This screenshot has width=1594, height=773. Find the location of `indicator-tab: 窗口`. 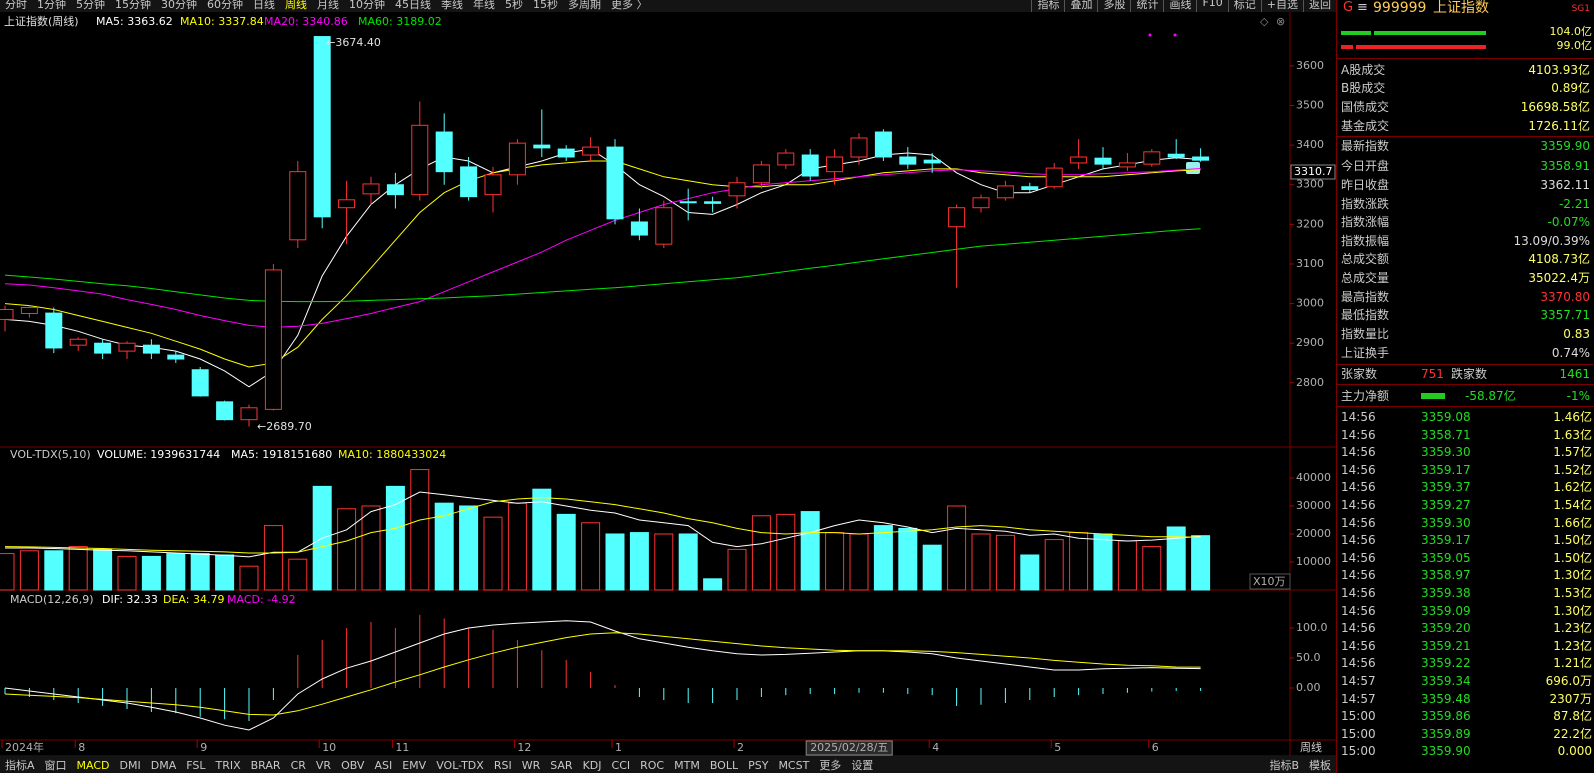

indicator-tab: 窗口 is located at coordinates (55, 765).